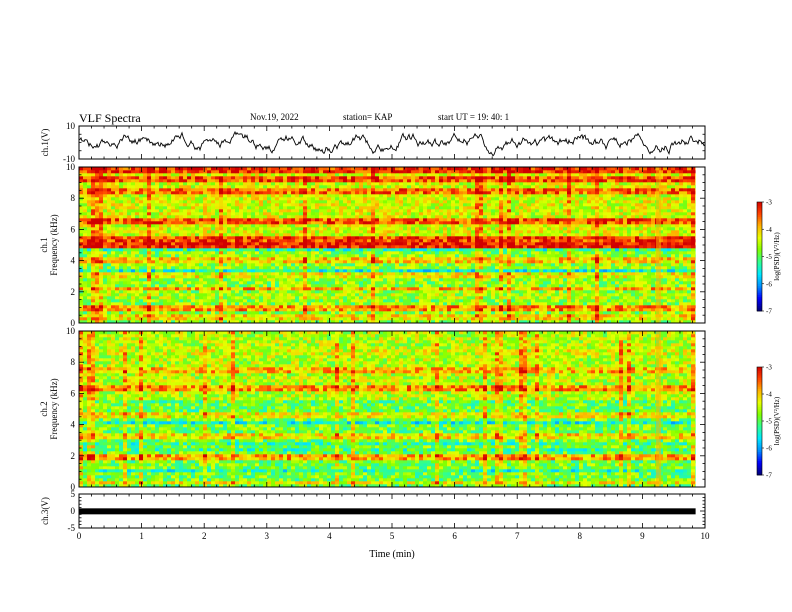  I want to click on spectrogram-ch2-ytick-4: 4, so click(73, 425).